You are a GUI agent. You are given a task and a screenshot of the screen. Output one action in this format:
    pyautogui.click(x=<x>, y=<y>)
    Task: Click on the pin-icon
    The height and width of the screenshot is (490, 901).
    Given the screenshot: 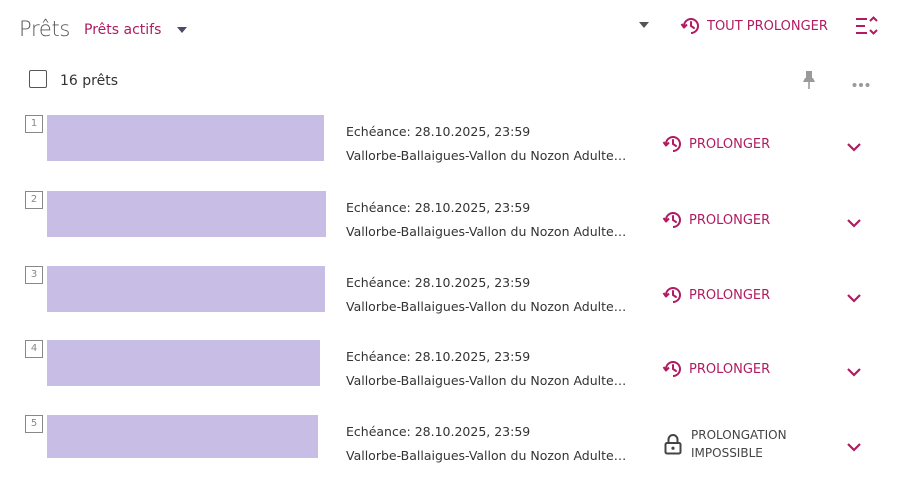 What is the action you would take?
    pyautogui.click(x=809, y=82)
    